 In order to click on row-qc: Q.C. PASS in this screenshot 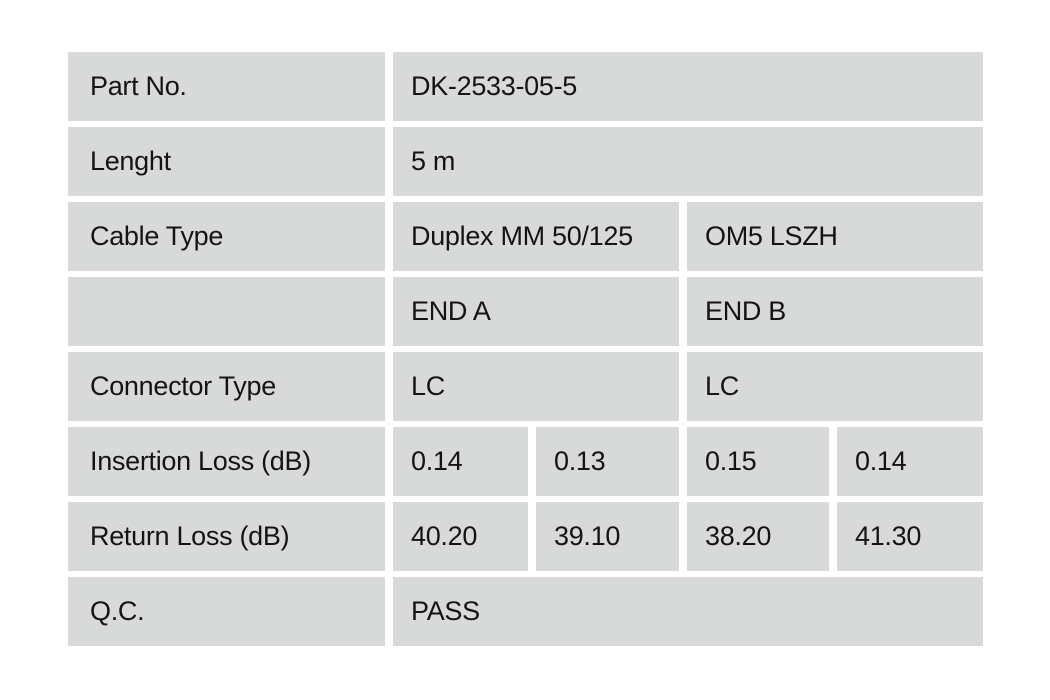, I will do `click(525, 611)`.